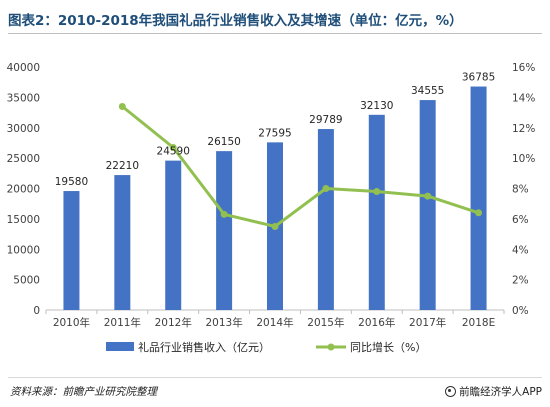  Describe the element at coordinates (235, 21) in the screenshot. I see `page-title: 图表2：2010-2018年我国礼品行业销售收入及其增速（单位：亿元，%）` at that location.